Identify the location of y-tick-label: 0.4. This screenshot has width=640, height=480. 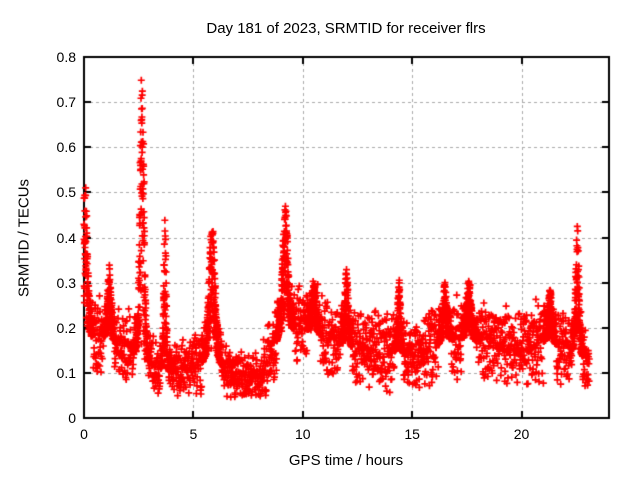
(66, 237).